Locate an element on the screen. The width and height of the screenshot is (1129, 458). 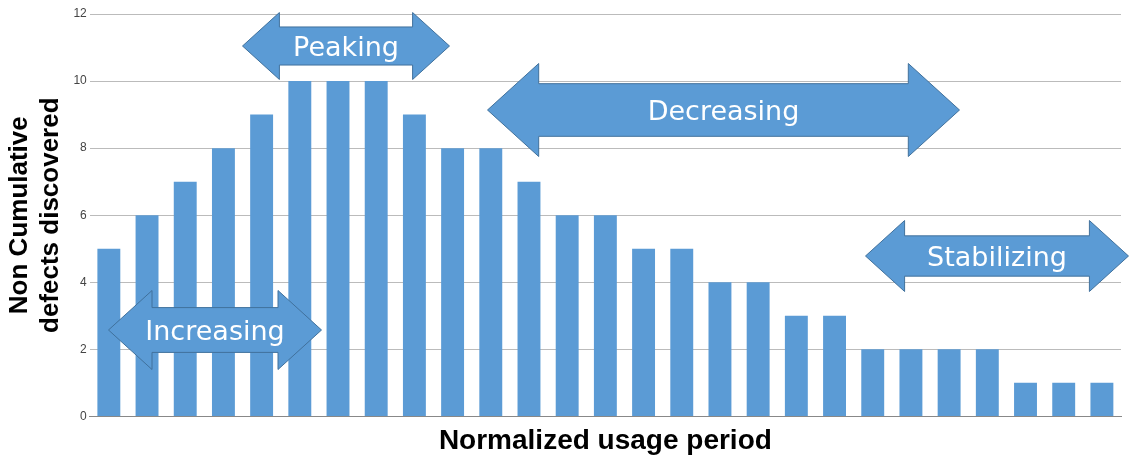
y-tick-label: 0 is located at coordinates (84, 415).